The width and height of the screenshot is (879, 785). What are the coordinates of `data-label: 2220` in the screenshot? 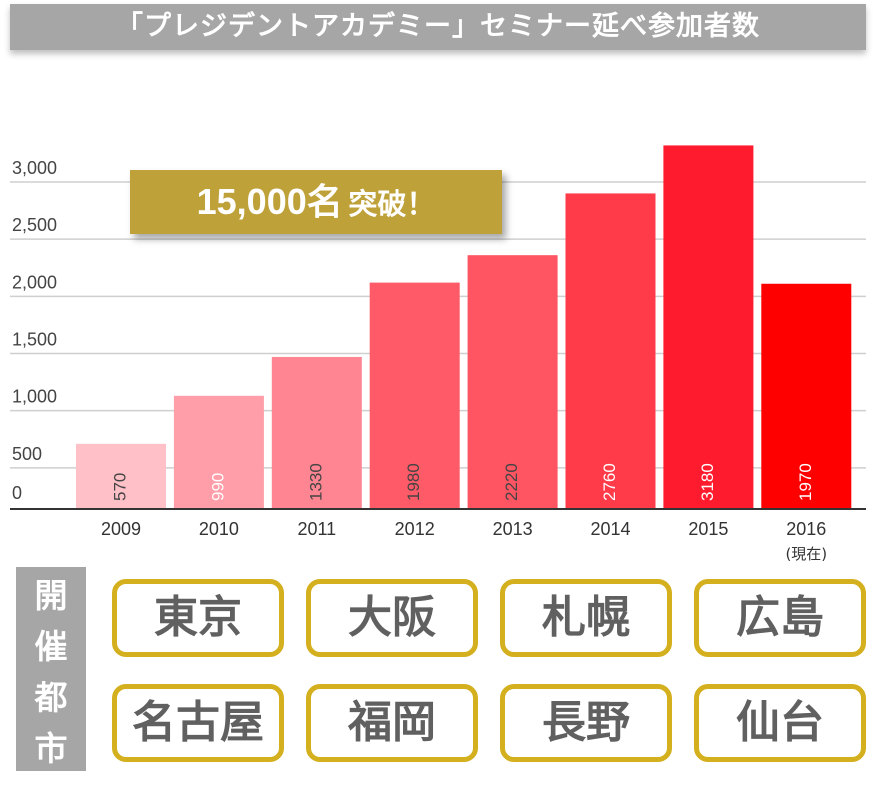 It's located at (511, 482).